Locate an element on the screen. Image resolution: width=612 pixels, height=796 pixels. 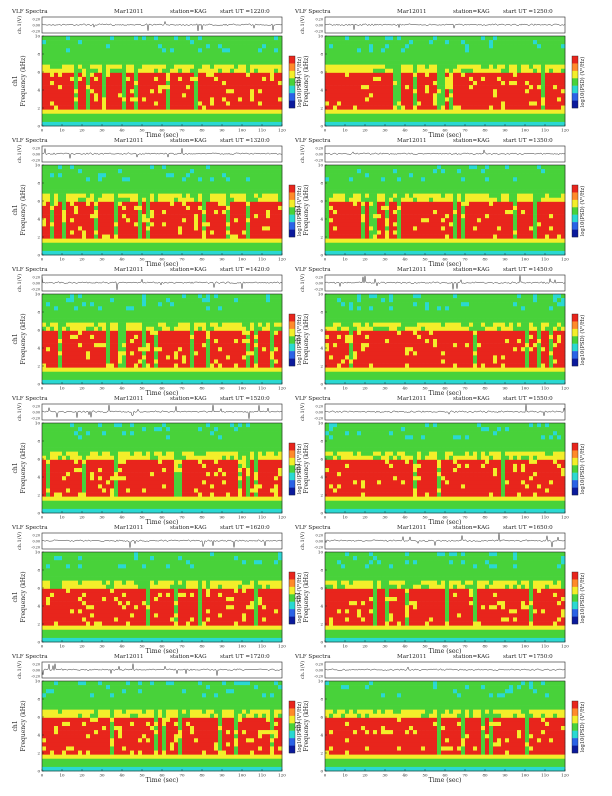
x-tick-label: 20 is located at coordinates (365, 130).